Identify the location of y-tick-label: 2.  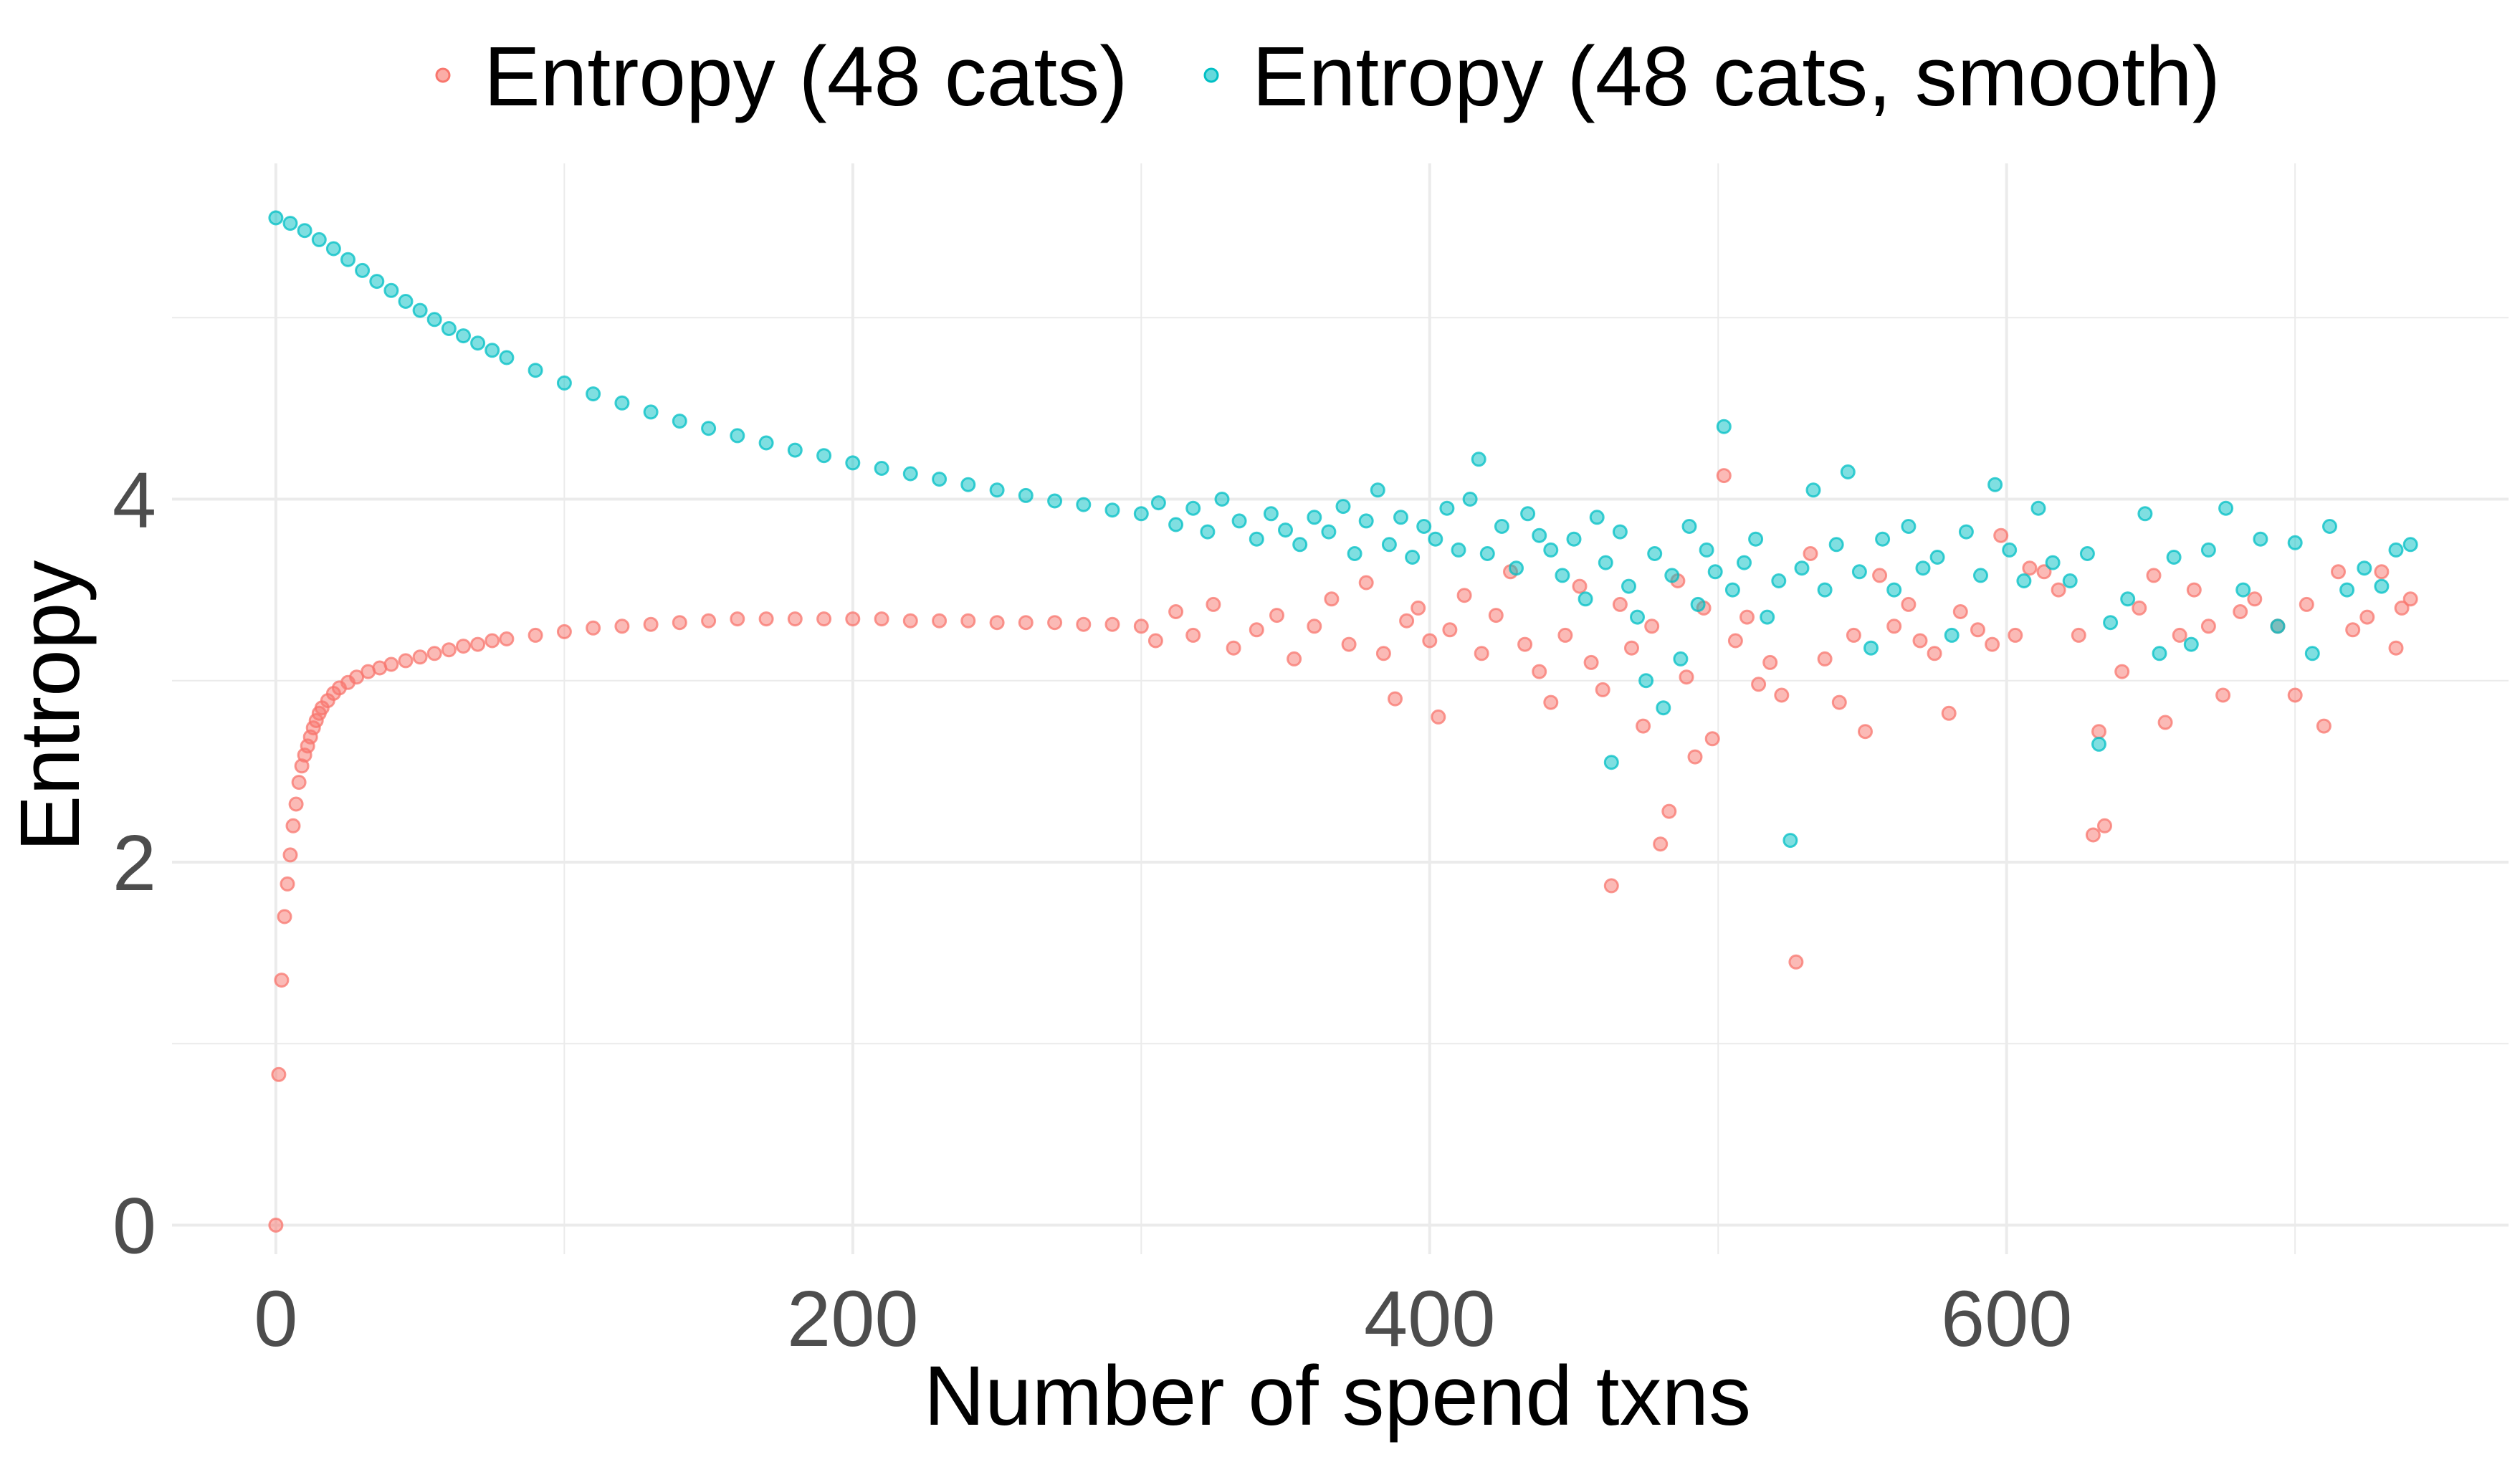
(134, 863).